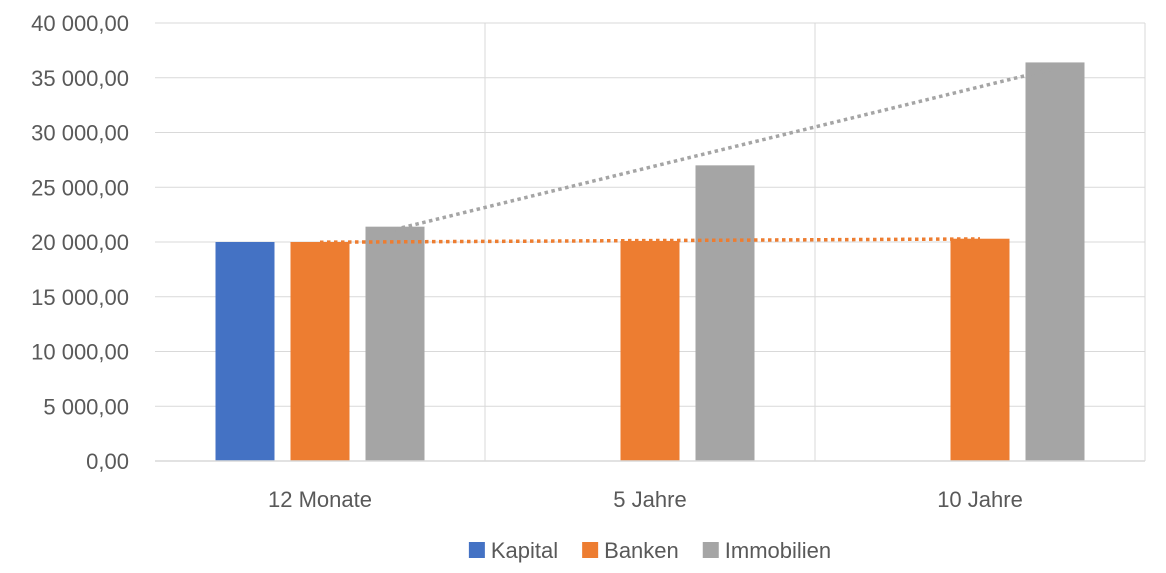 The image size is (1166, 573). What do you see at coordinates (86, 406) in the screenshot?
I see `y-tick-label: 5 000,00` at bounding box center [86, 406].